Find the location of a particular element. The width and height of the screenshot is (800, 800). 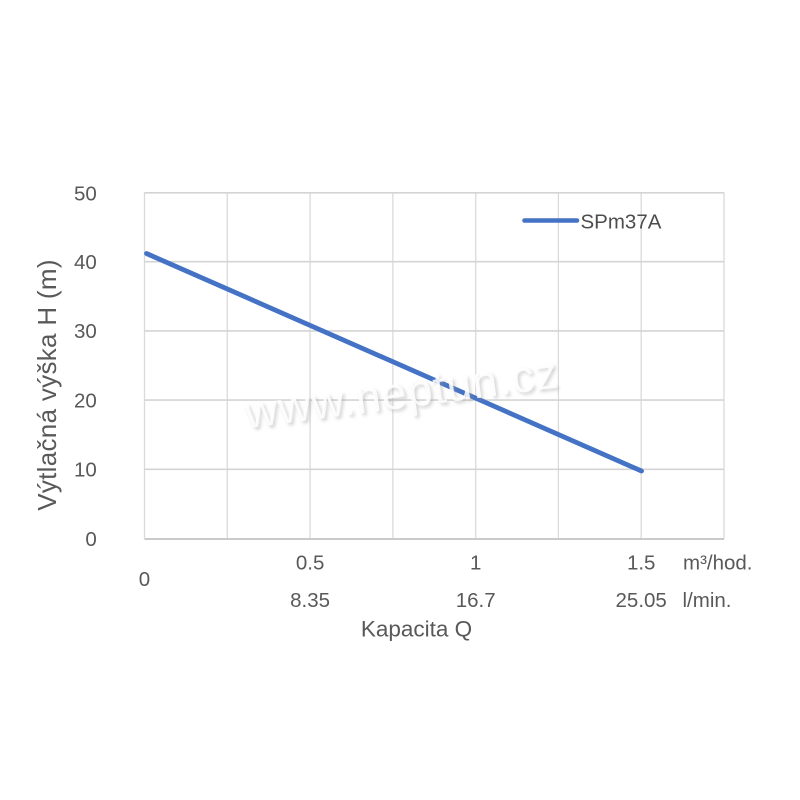

svg-text: 10 is located at coordinates (85, 470).